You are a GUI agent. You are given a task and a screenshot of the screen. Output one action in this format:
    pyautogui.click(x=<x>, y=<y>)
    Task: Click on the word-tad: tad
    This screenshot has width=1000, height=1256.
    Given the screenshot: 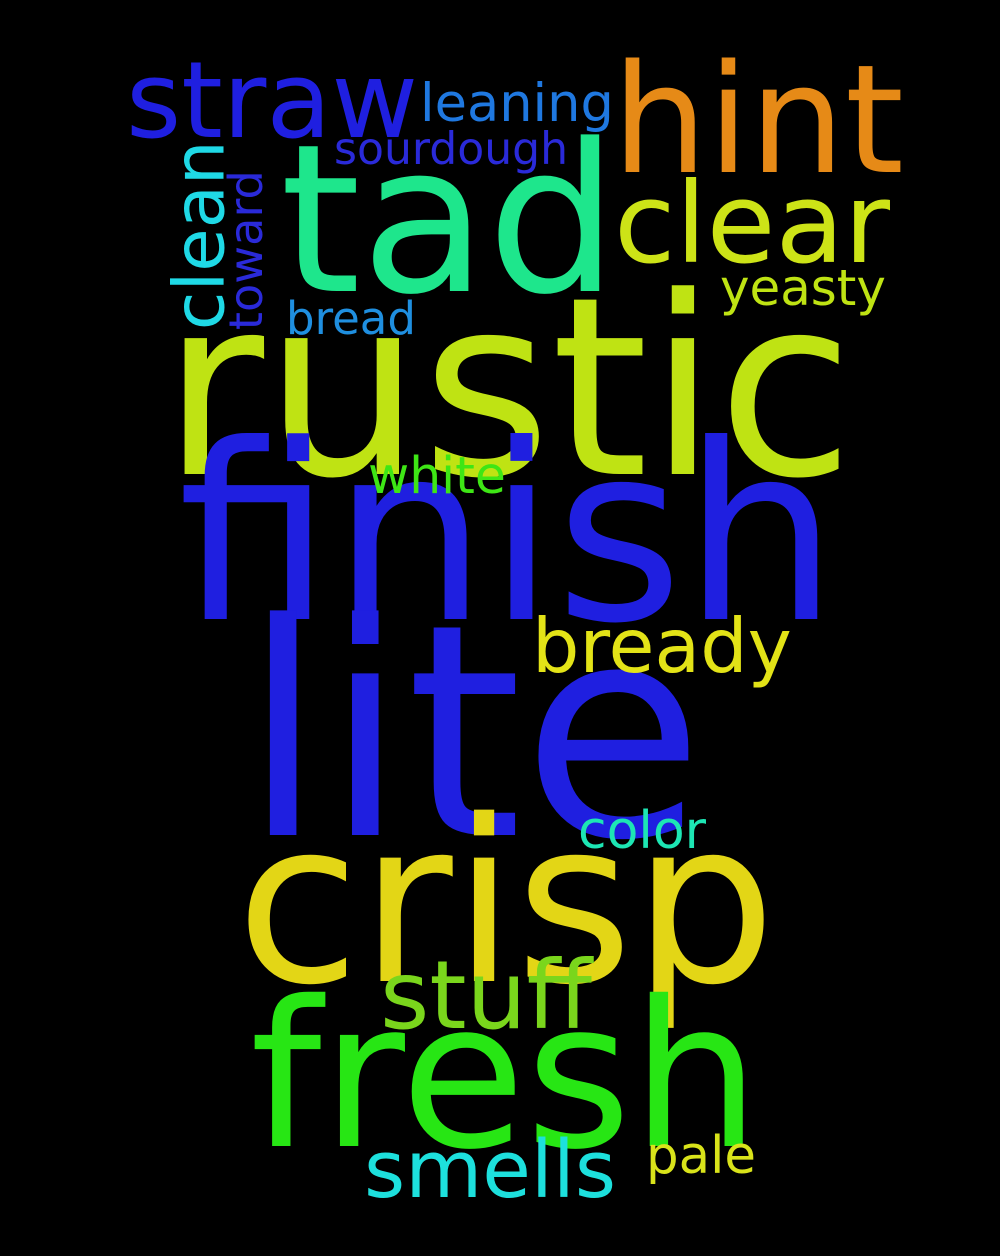 What is the action you would take?
    pyautogui.click(x=449, y=219)
    